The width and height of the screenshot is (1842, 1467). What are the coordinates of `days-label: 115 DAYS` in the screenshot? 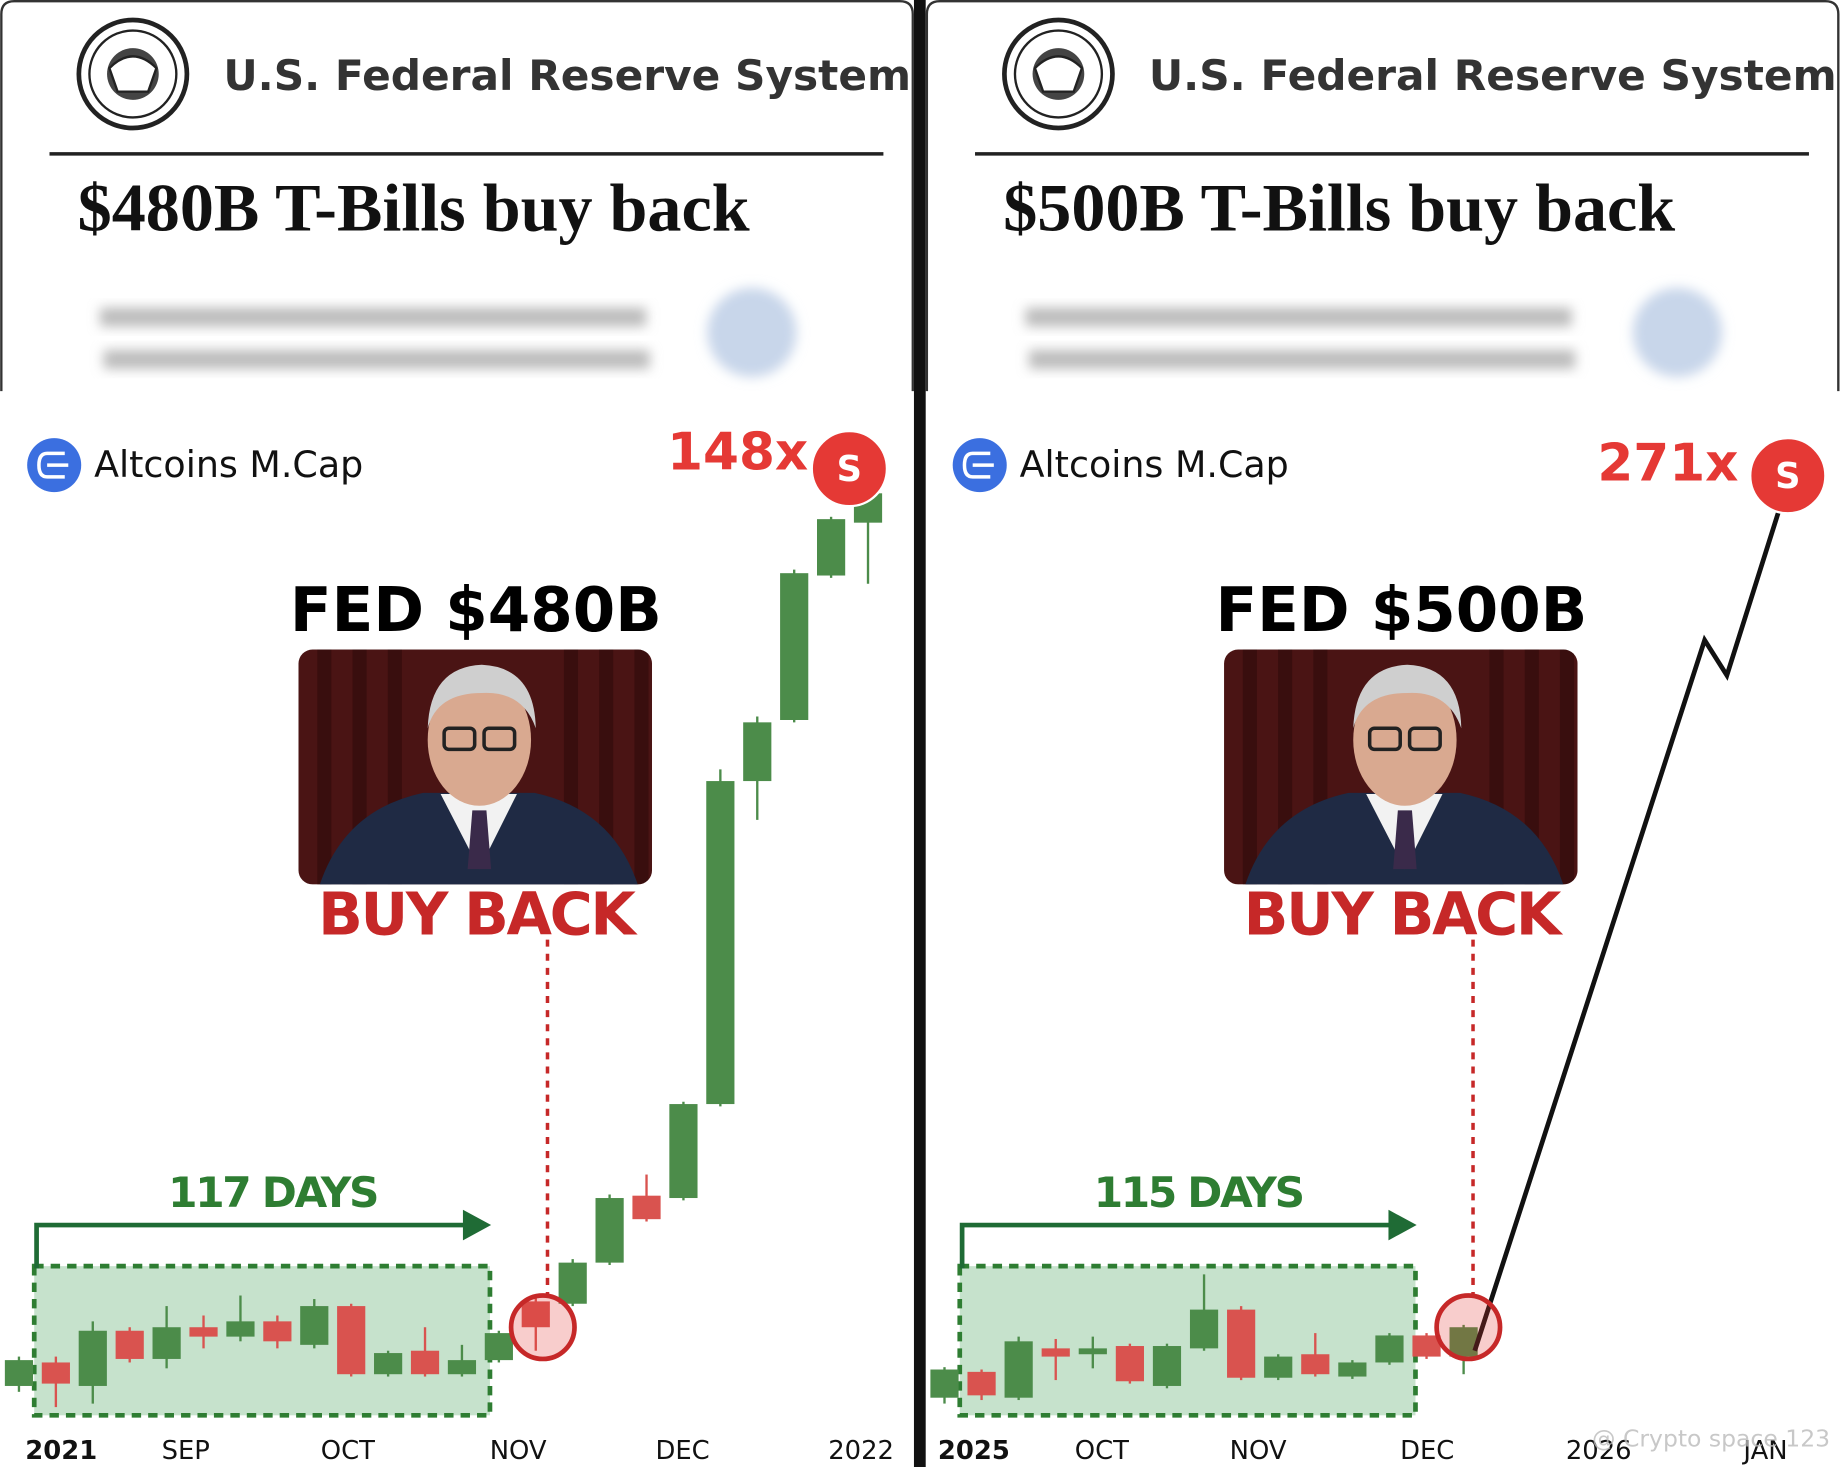 It's located at (1198, 1192).